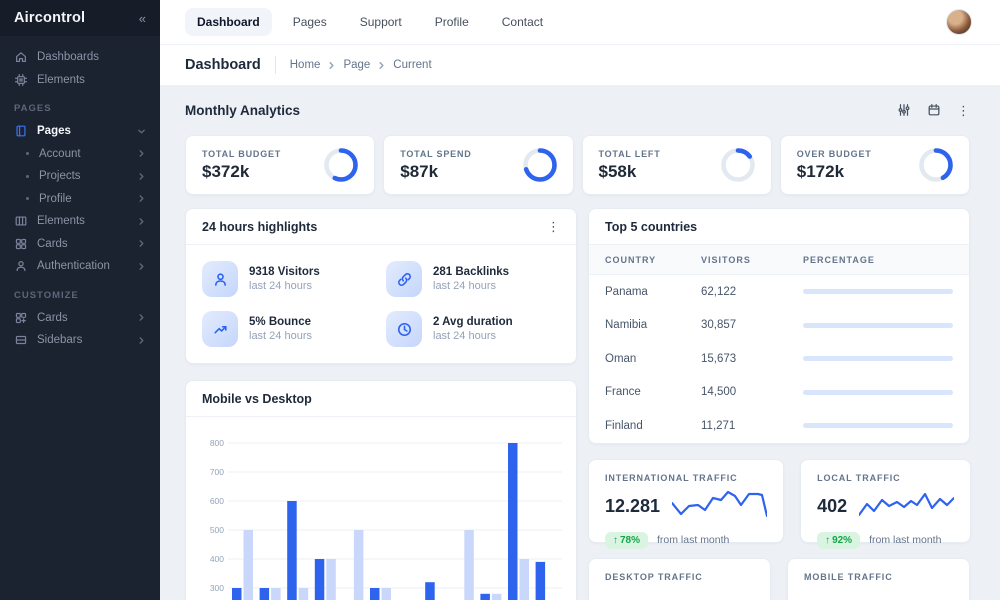 The image size is (1000, 600). Describe the element at coordinates (309, 22) in the screenshot. I see `tab-pages: Pages` at that location.